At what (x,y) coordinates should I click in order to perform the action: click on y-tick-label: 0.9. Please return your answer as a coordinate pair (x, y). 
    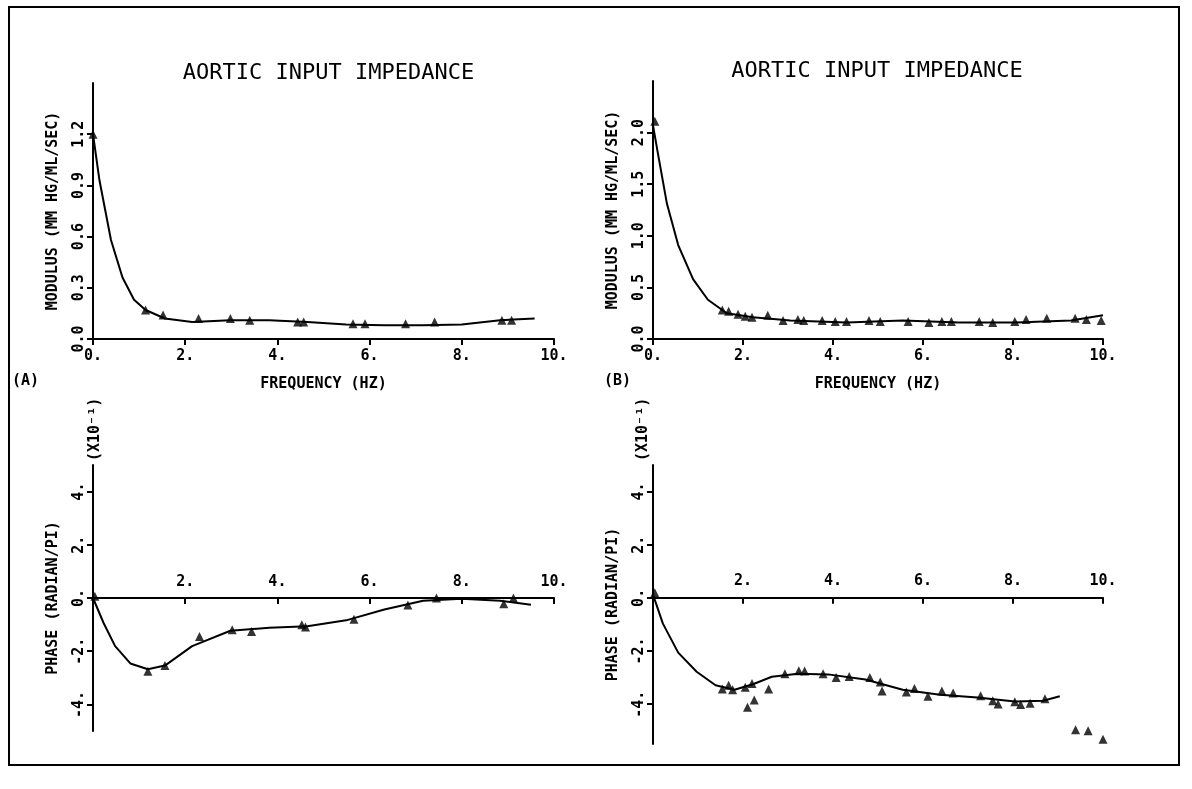
    Looking at the image, I should click on (77, 185).